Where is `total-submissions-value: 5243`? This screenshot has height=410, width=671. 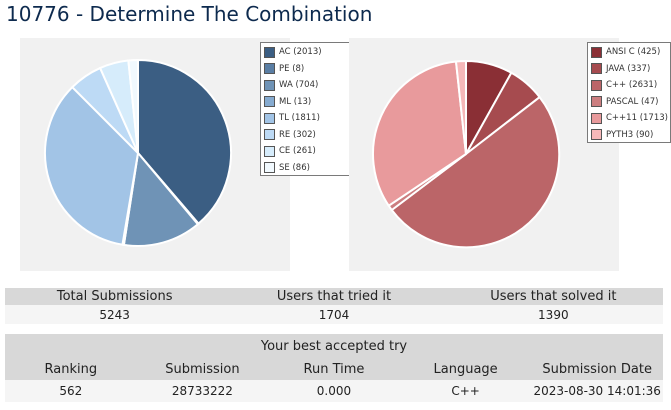 total-submissions-value: 5243 is located at coordinates (115, 314).